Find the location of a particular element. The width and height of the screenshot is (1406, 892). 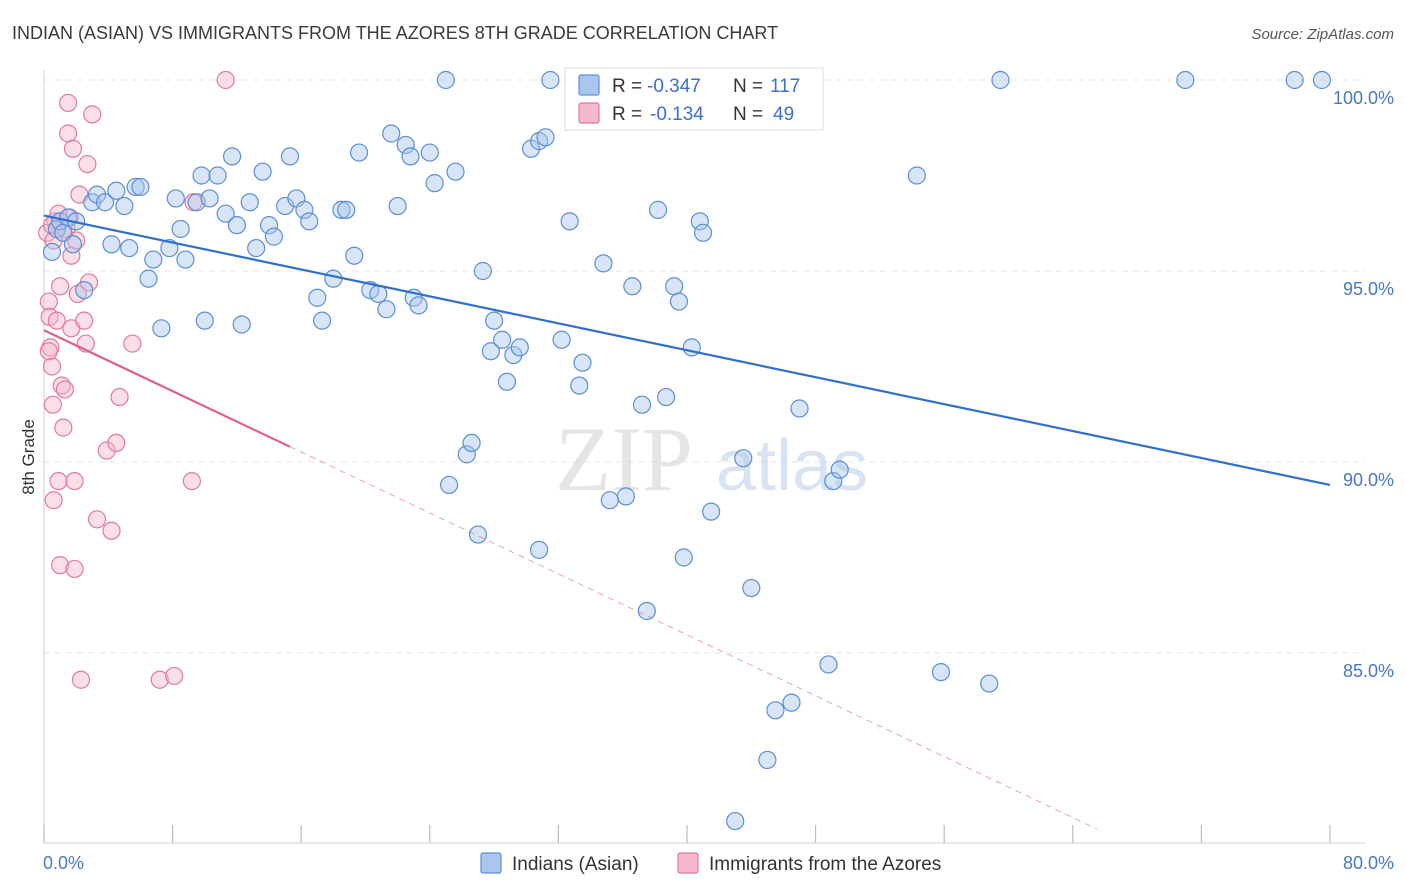

y-tick-label-3: 85.0% is located at coordinates (1368, 671).